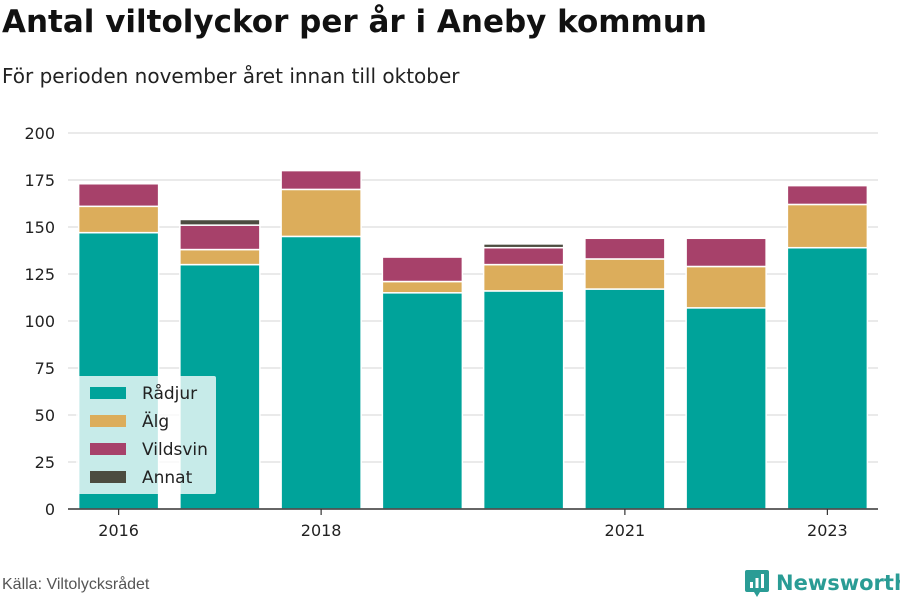  Describe the element at coordinates (39, 133) in the screenshot. I see `y-tick-label: 200` at that location.